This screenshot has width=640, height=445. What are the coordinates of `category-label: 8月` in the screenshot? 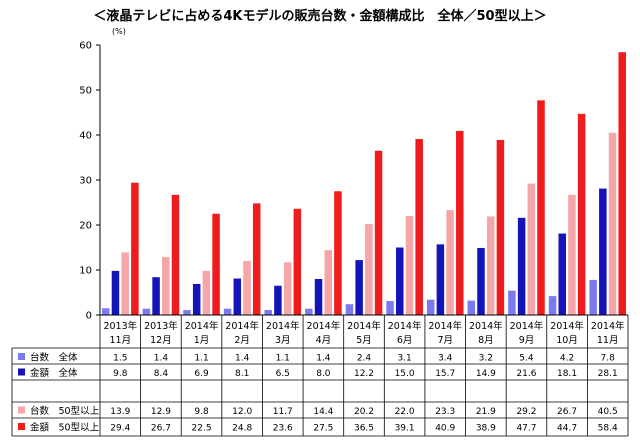 It's located at (486, 340).